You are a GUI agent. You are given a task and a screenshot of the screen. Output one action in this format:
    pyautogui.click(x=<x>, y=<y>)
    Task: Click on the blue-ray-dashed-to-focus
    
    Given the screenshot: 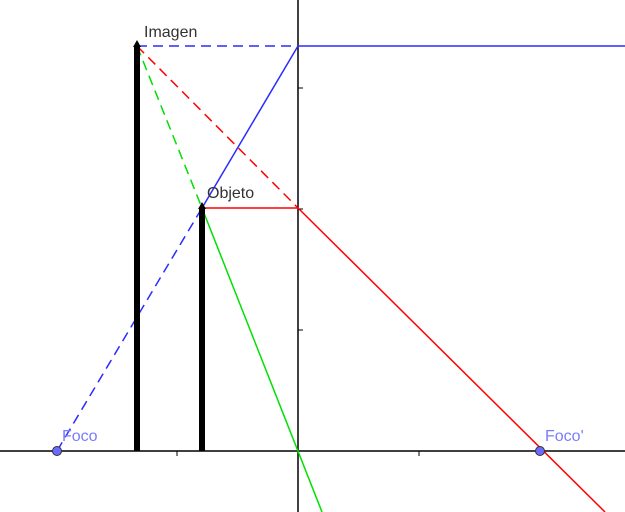 What is the action you would take?
    pyautogui.click(x=129, y=329)
    